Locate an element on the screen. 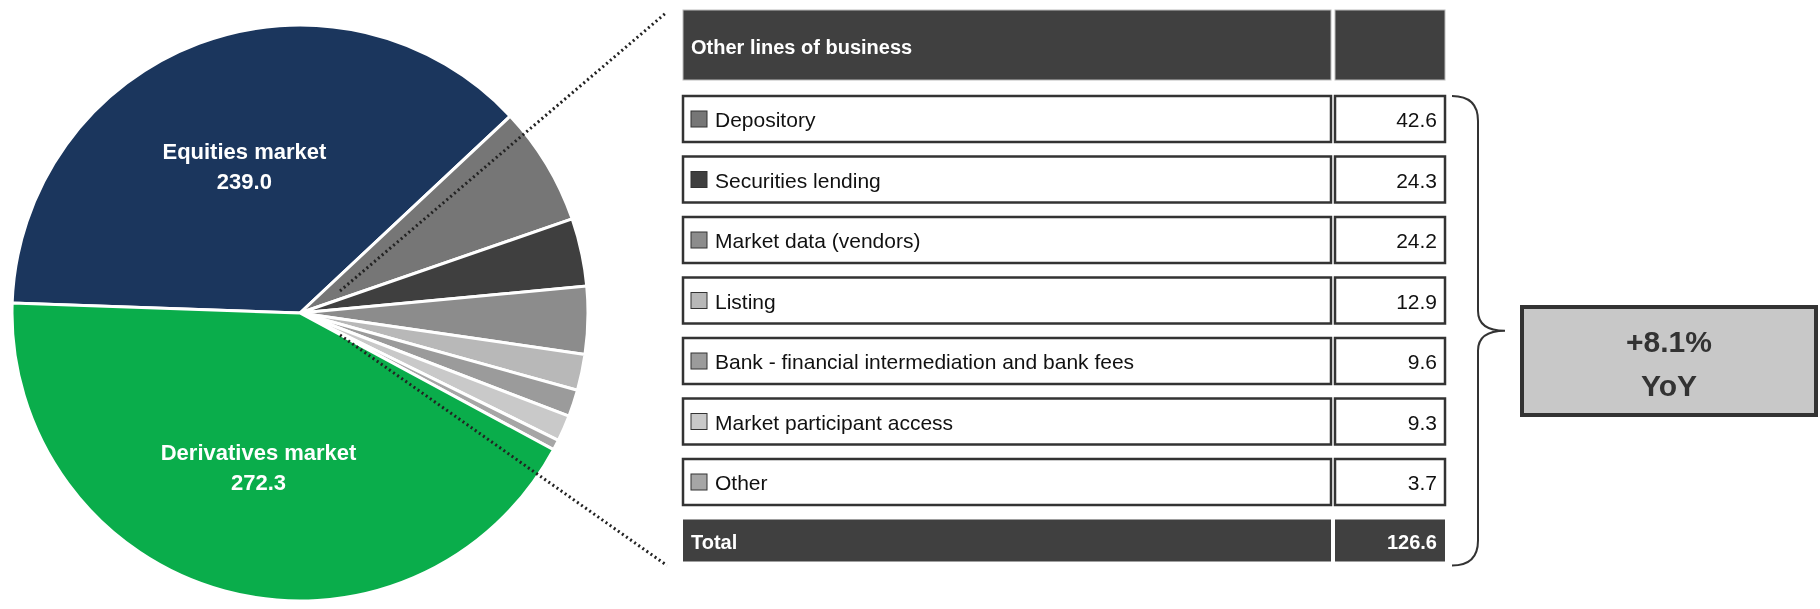 The width and height of the screenshot is (1820, 609). legend-label: Market participant access is located at coordinates (834, 422).